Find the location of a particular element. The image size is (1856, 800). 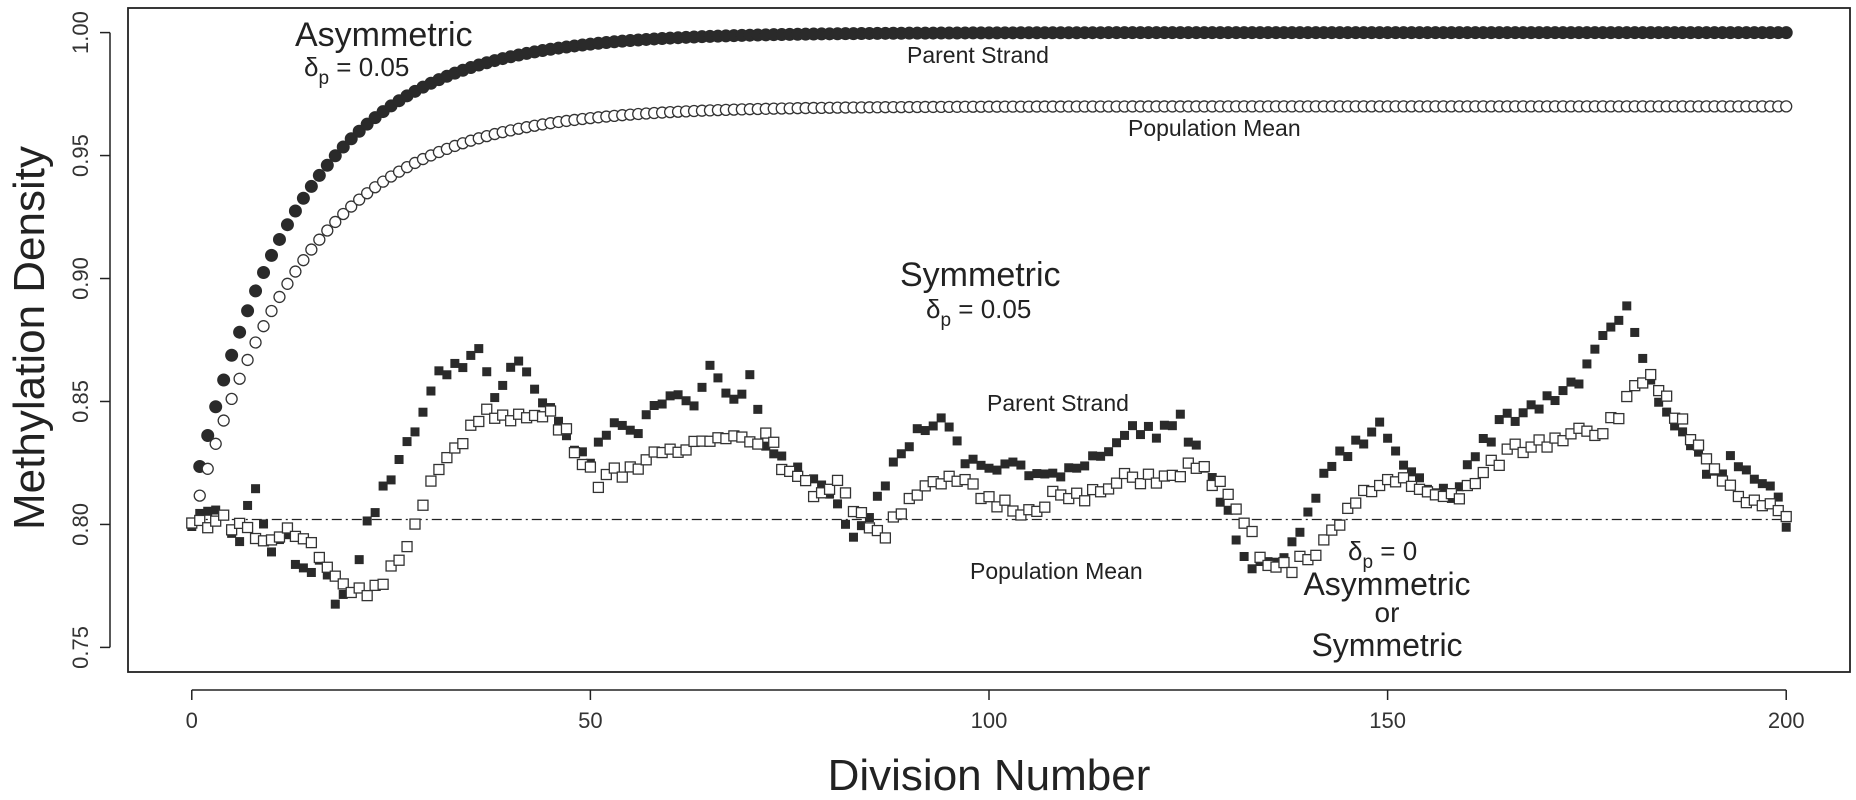

annotation-asymmetric-mean: Population Mean is located at coordinates (1214, 128).